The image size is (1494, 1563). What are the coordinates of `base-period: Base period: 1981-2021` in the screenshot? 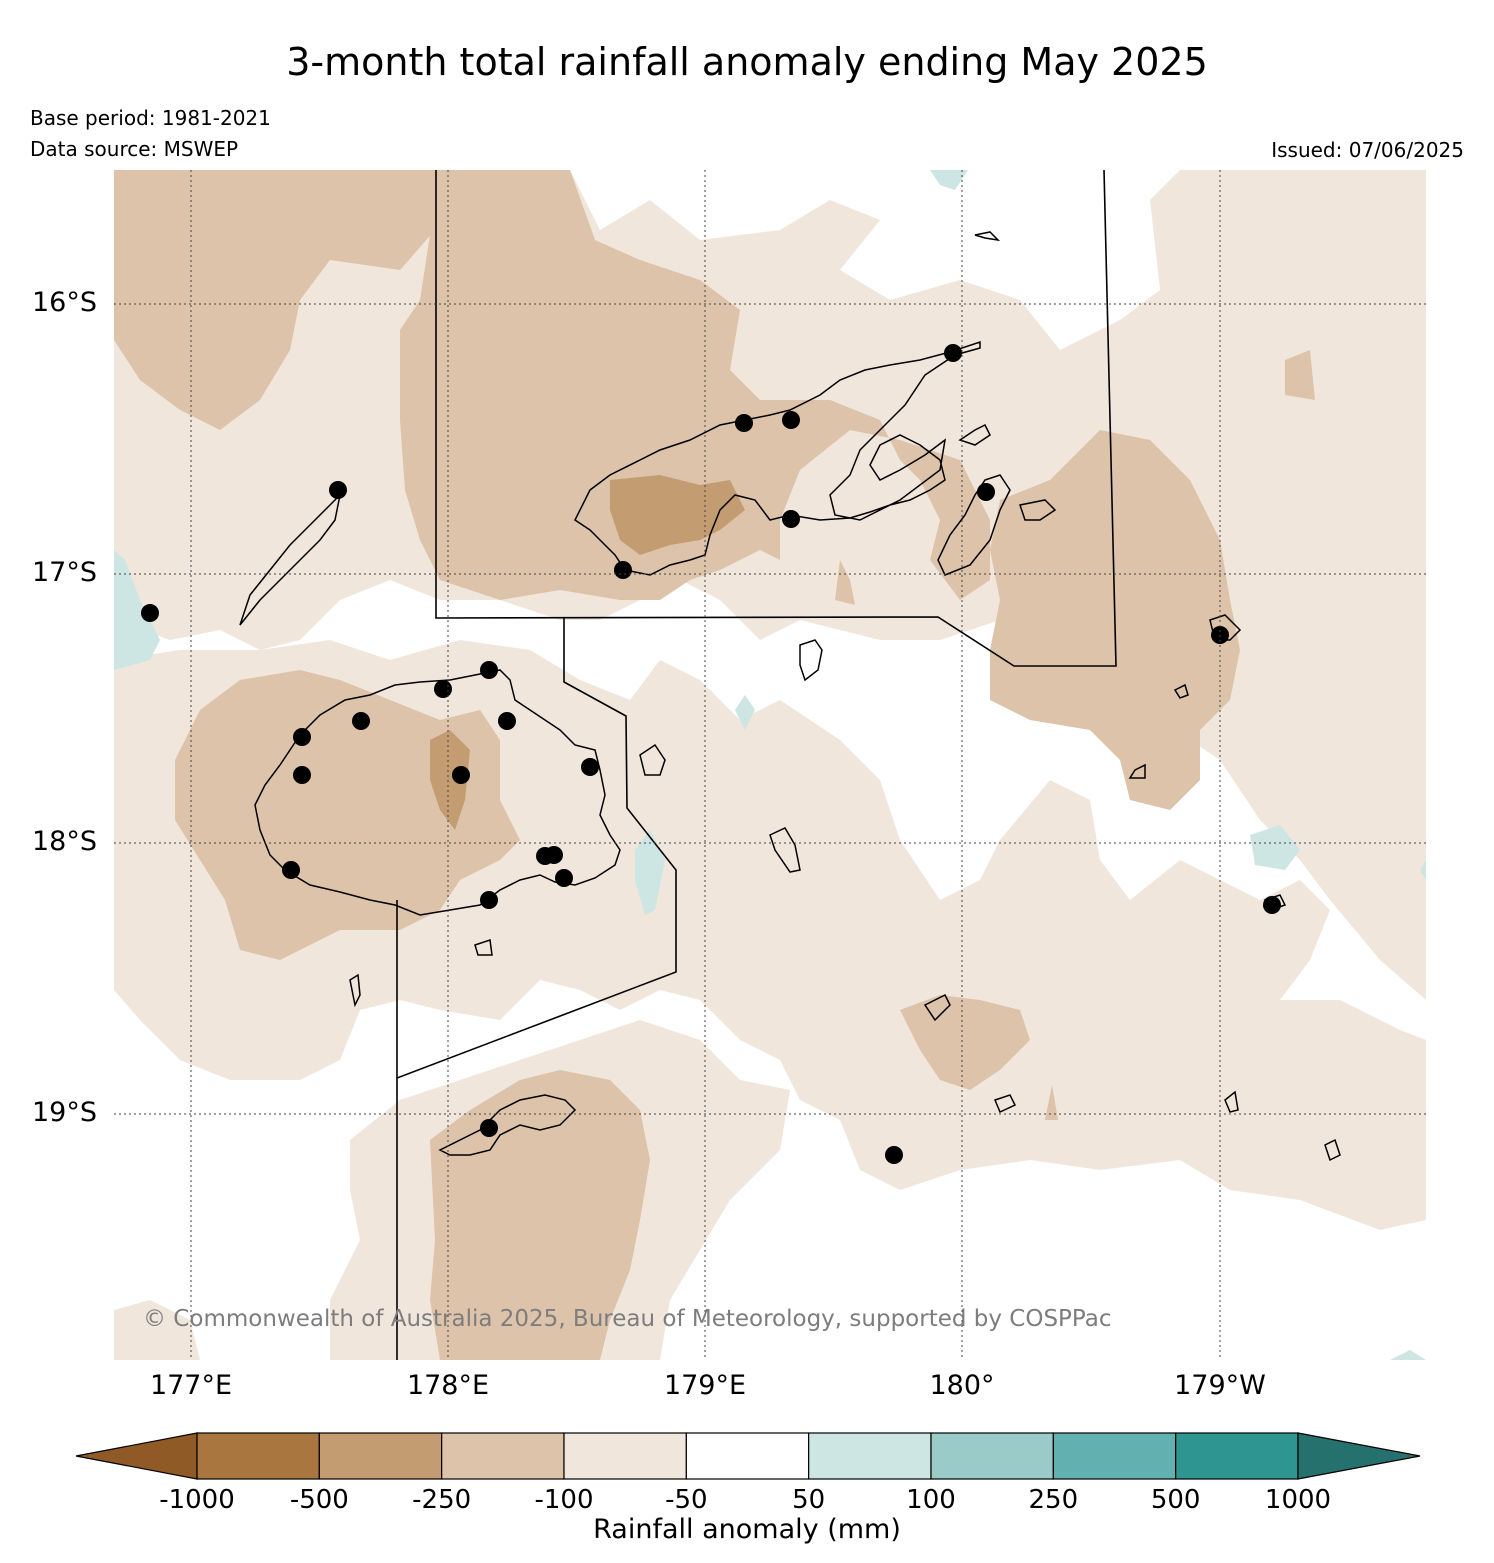 It's located at (150, 118).